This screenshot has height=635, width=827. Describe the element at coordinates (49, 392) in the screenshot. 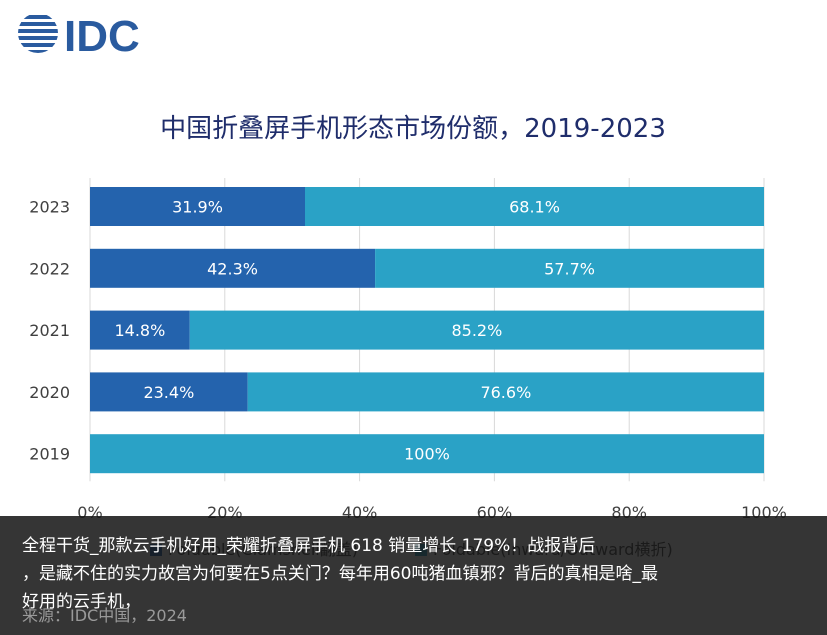

I see `category-label: 2020` at that location.